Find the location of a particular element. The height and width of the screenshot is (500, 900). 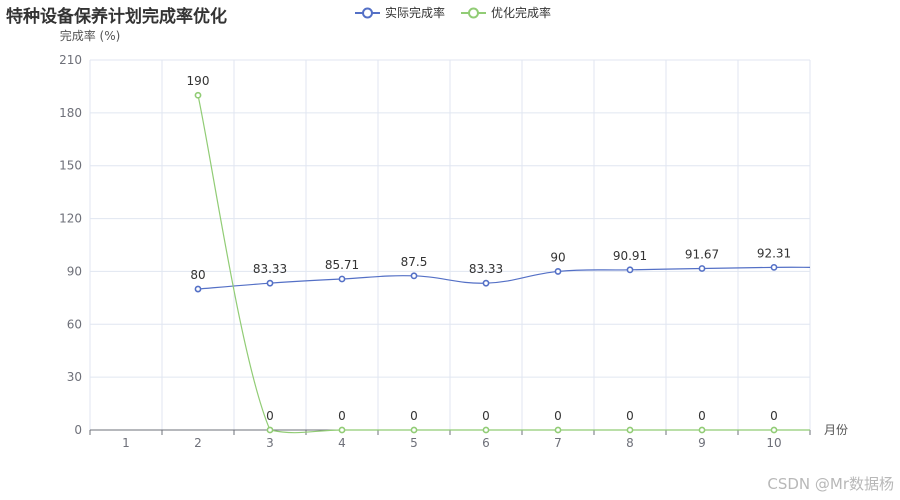

chart-legend: 实际完成率 优化完成率 is located at coordinates (453, 12).